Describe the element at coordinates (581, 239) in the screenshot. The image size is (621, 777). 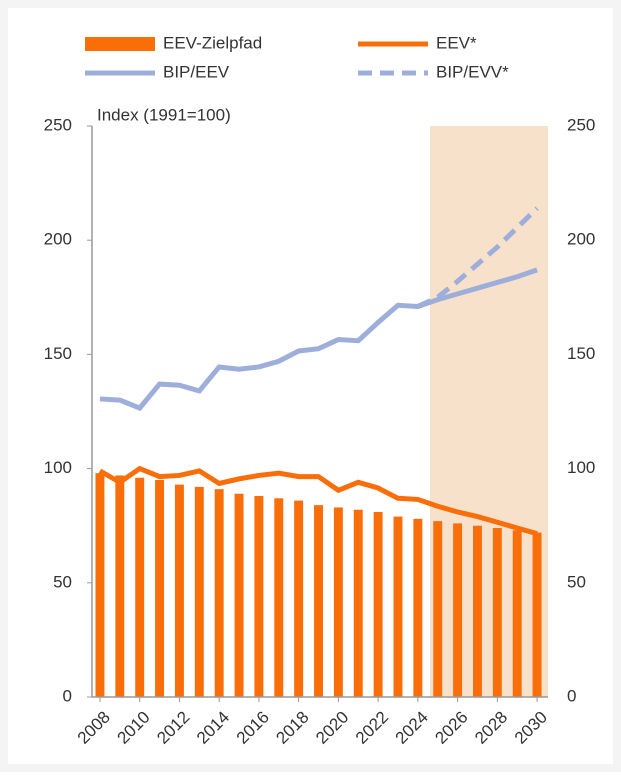
I see `y2-tick-label: 200` at that location.